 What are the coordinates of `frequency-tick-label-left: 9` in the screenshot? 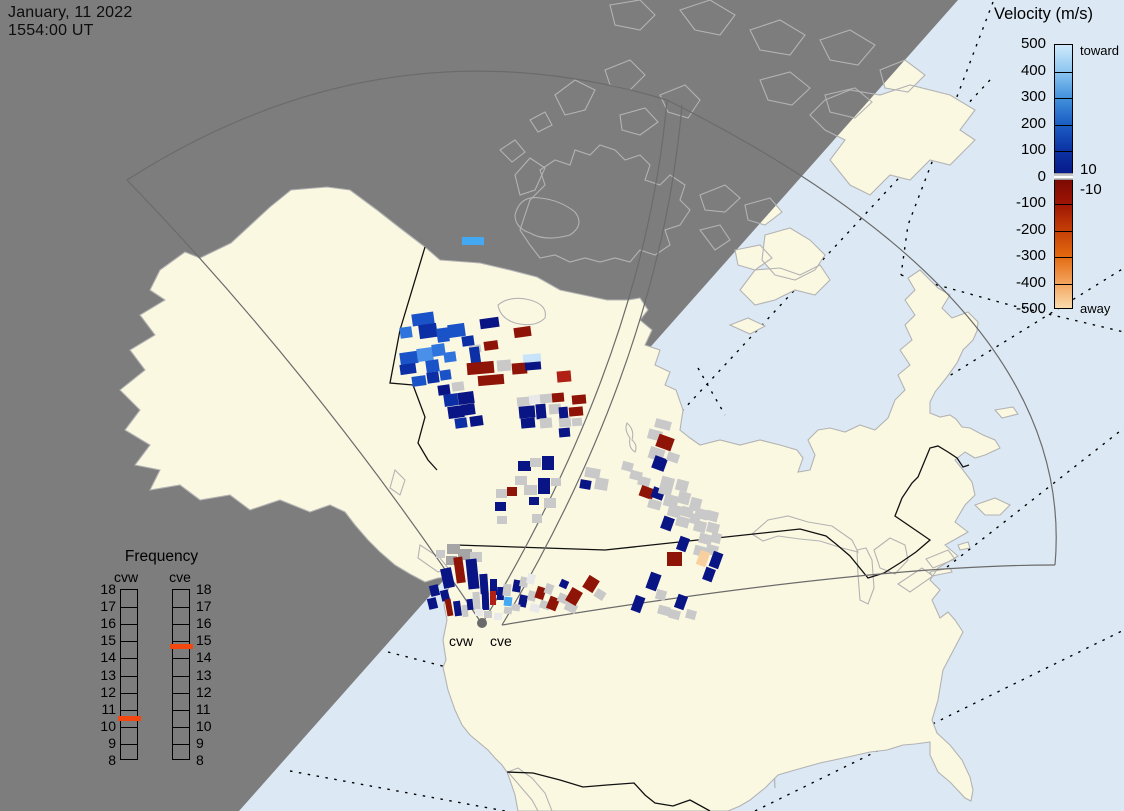 It's located at (112, 742).